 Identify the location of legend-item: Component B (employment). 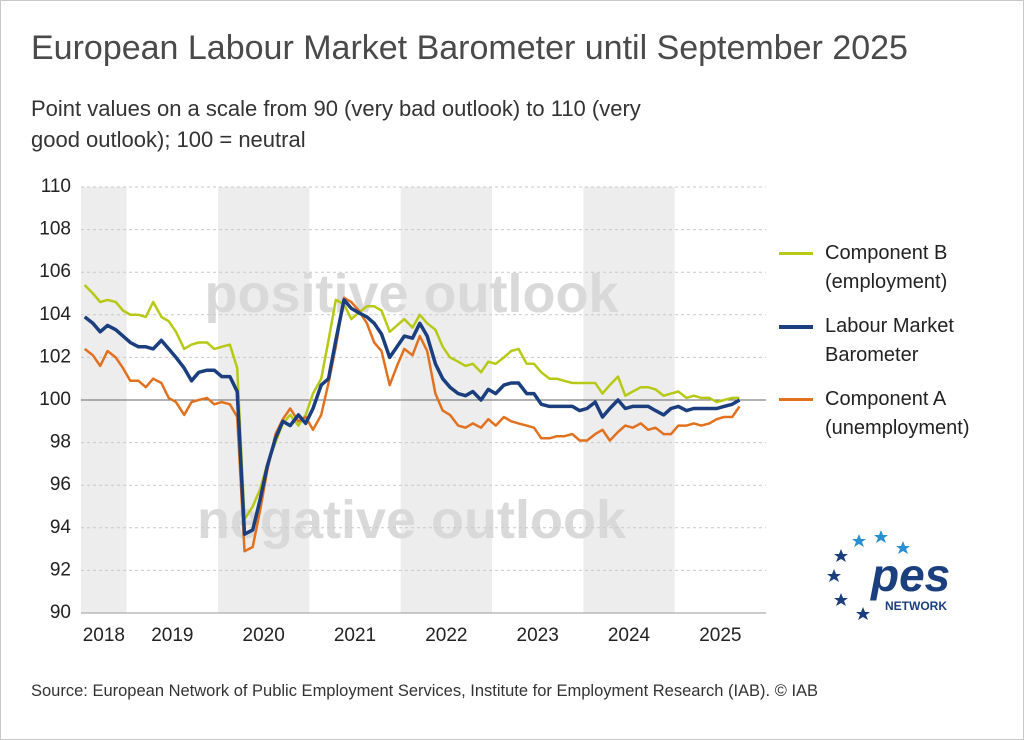
(897, 268).